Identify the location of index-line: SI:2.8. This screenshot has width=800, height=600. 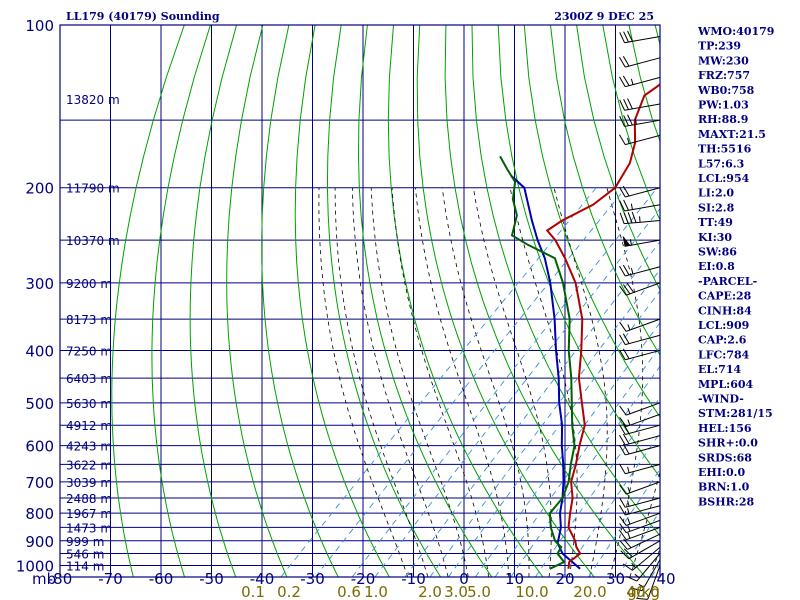
(716, 207).